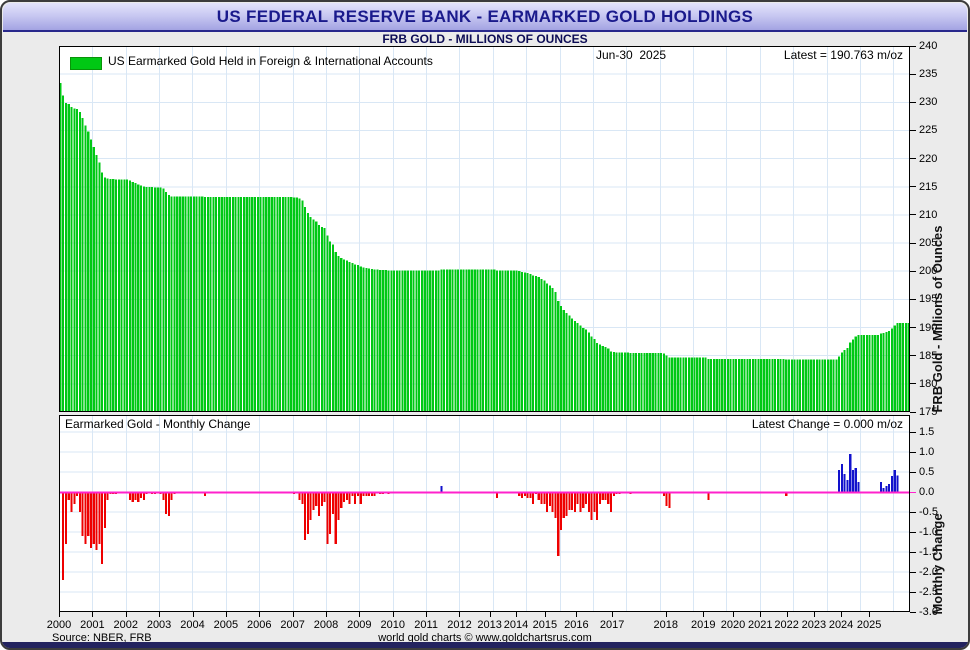  Describe the element at coordinates (928, 243) in the screenshot. I see `y-tick-label: 205` at that location.